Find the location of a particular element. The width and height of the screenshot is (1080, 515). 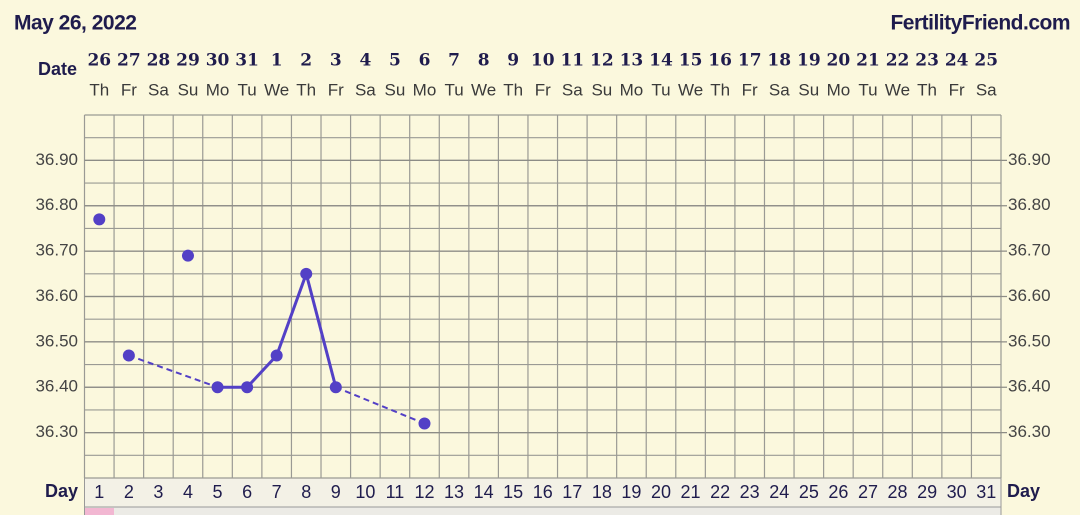

date-label: 19 is located at coordinates (809, 61).